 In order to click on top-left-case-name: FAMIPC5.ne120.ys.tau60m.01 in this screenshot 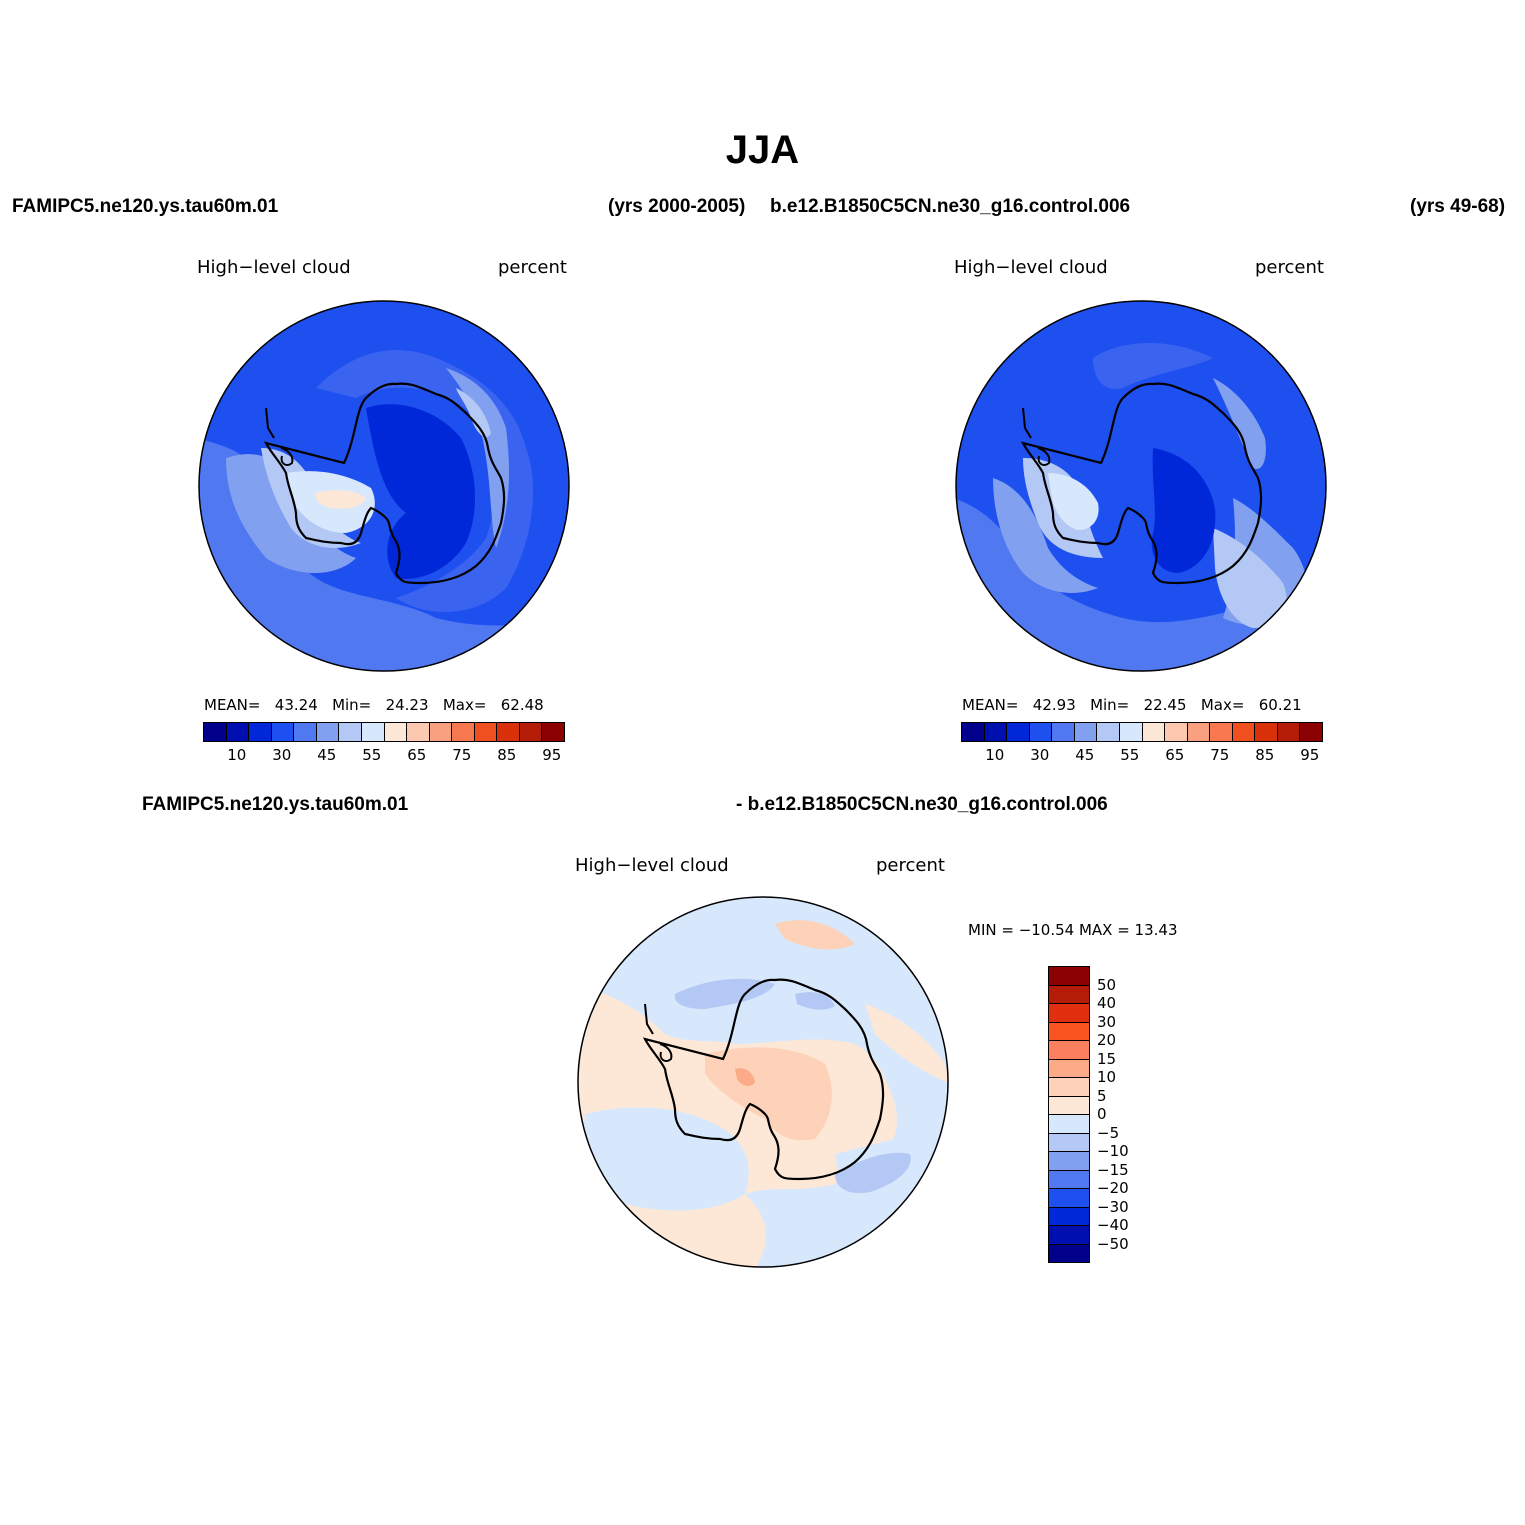, I will do `click(145, 206)`.